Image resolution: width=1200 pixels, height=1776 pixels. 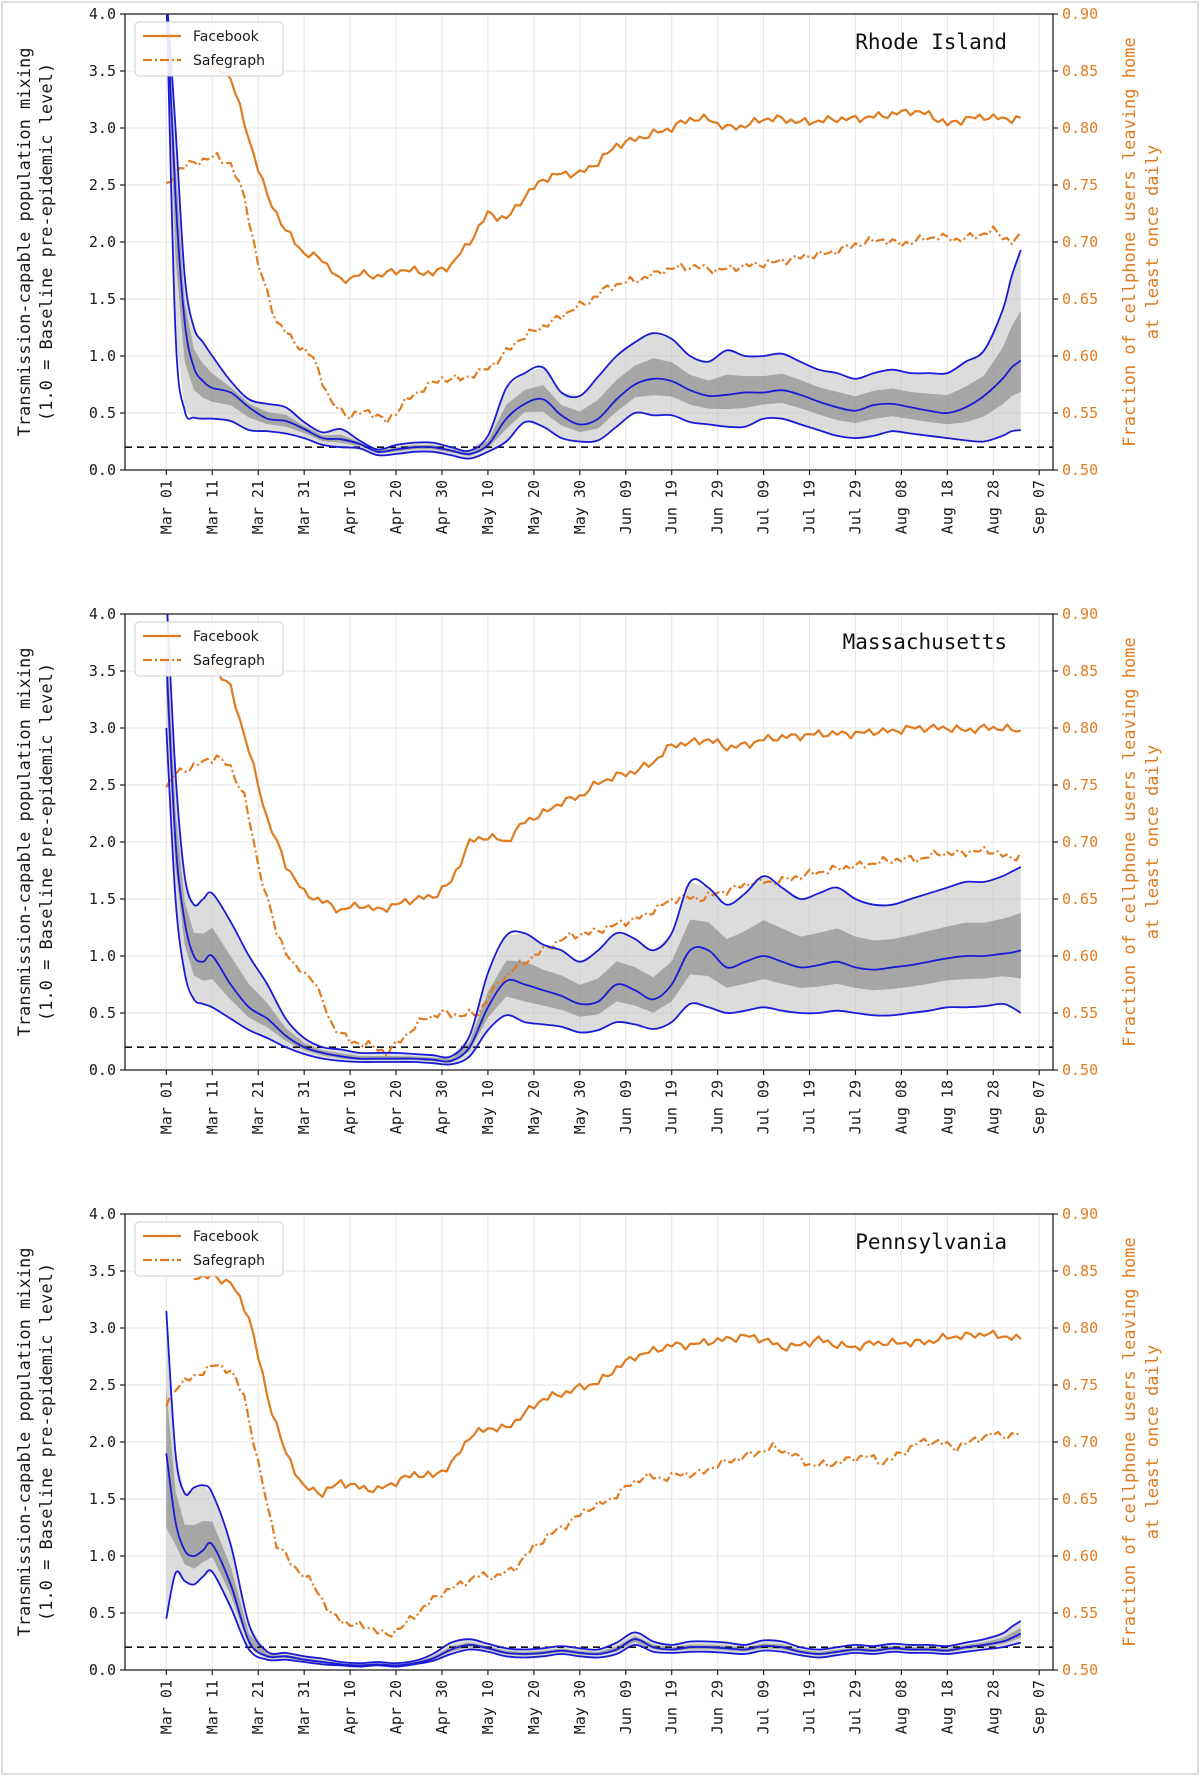 What do you see at coordinates (901, 1707) in the screenshot?
I see `x-tick-label: Aug 08` at bounding box center [901, 1707].